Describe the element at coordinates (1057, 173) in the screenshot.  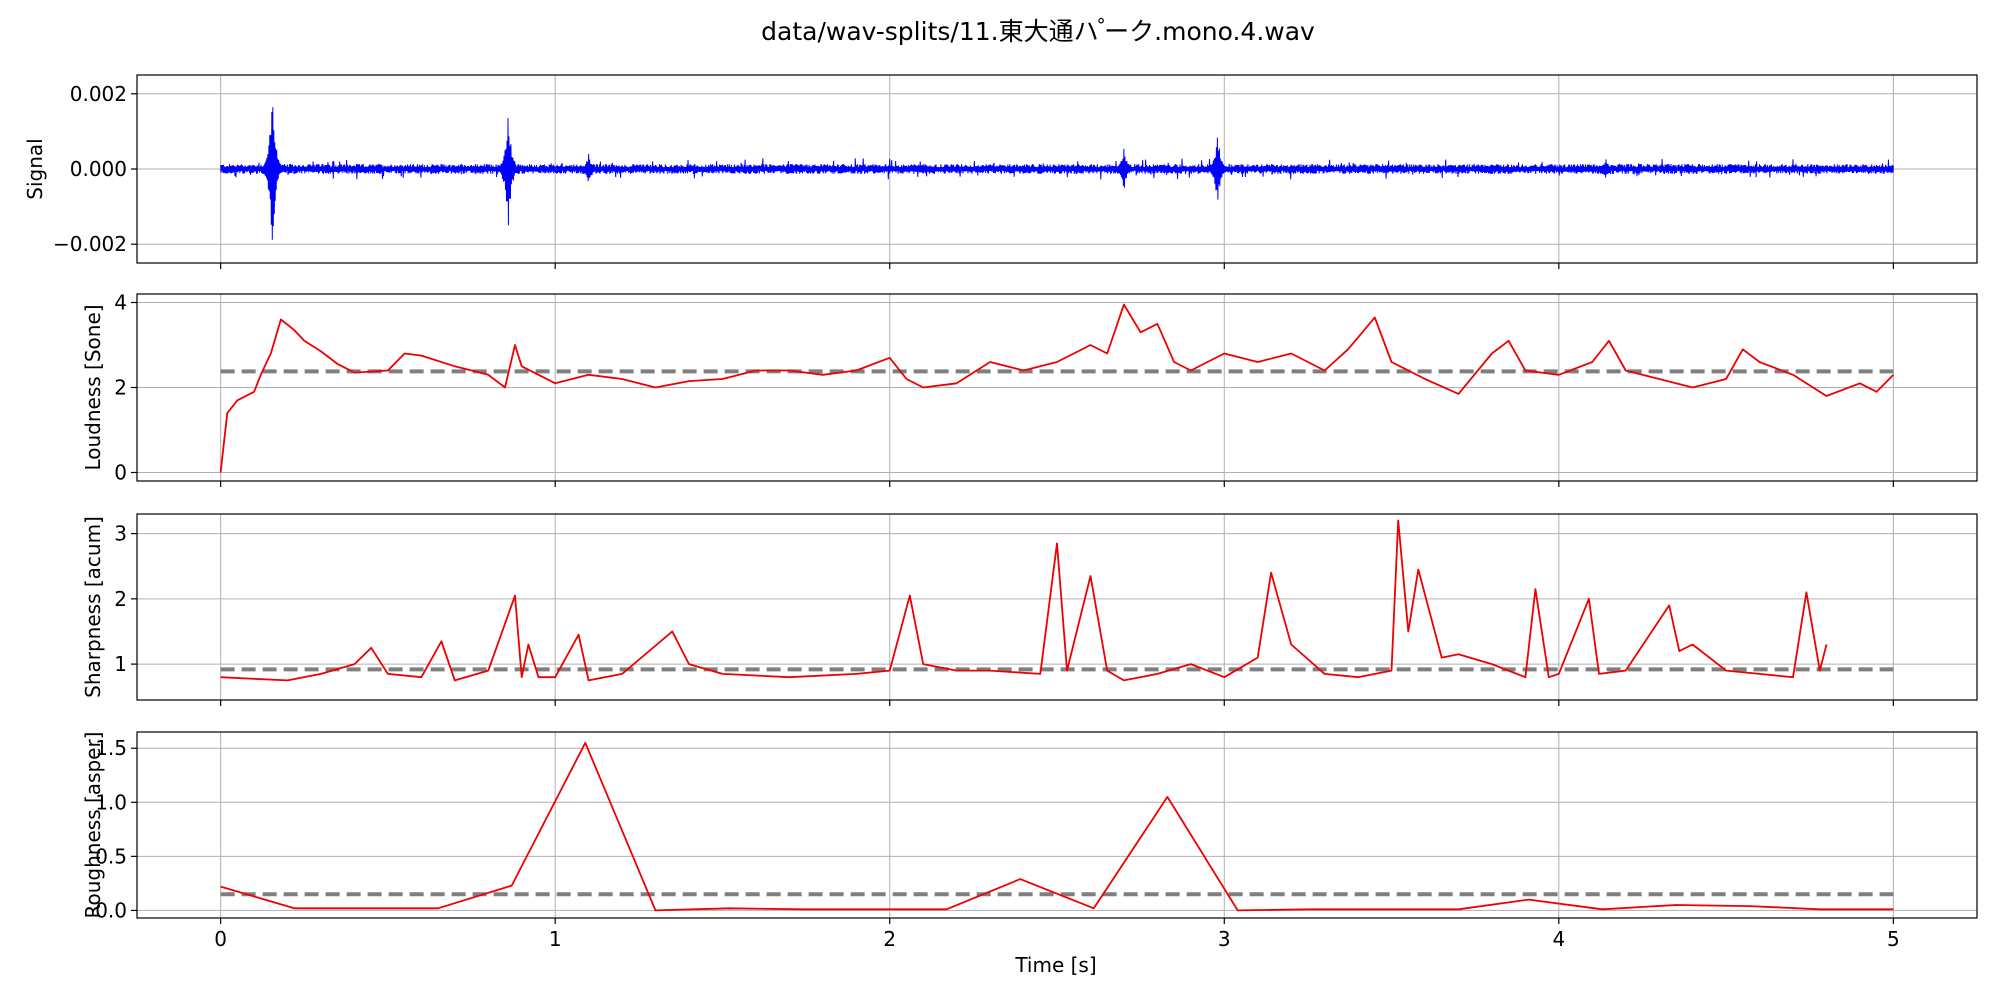
I see `series-line-signal` at that location.